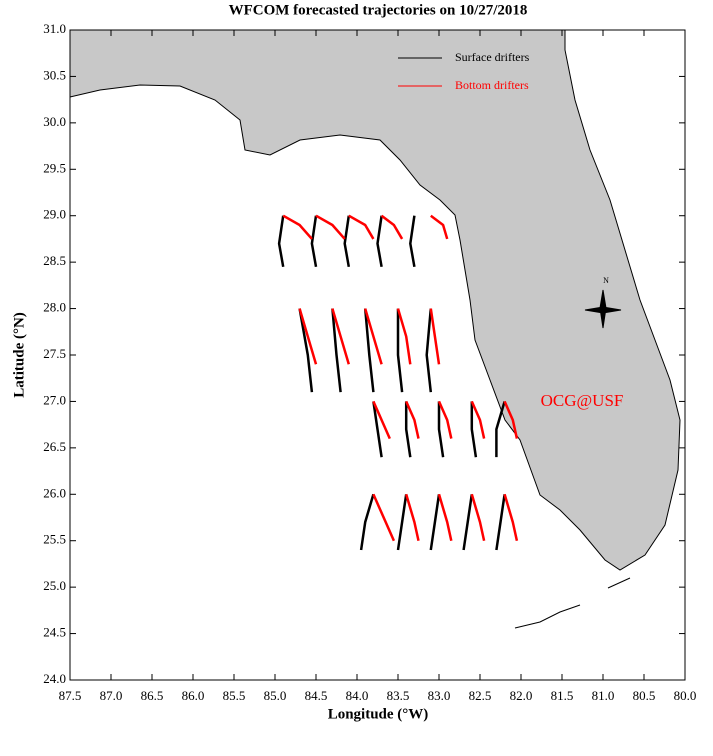  I want to click on y-tick-label: 29.0, so click(54, 214).